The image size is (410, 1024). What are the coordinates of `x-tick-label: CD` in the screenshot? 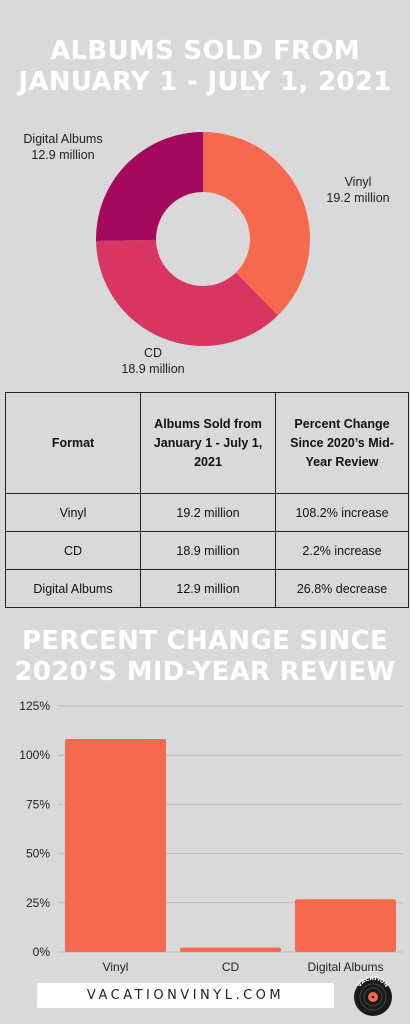 It's located at (231, 967).